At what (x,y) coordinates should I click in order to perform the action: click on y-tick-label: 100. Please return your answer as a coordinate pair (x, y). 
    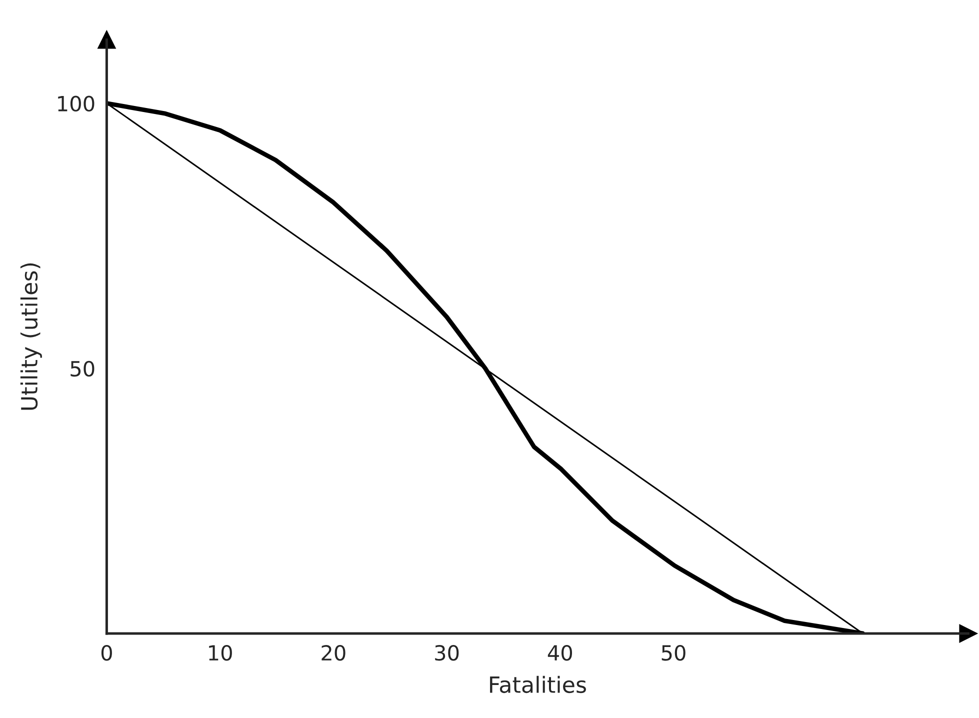
    Looking at the image, I should click on (76, 104).